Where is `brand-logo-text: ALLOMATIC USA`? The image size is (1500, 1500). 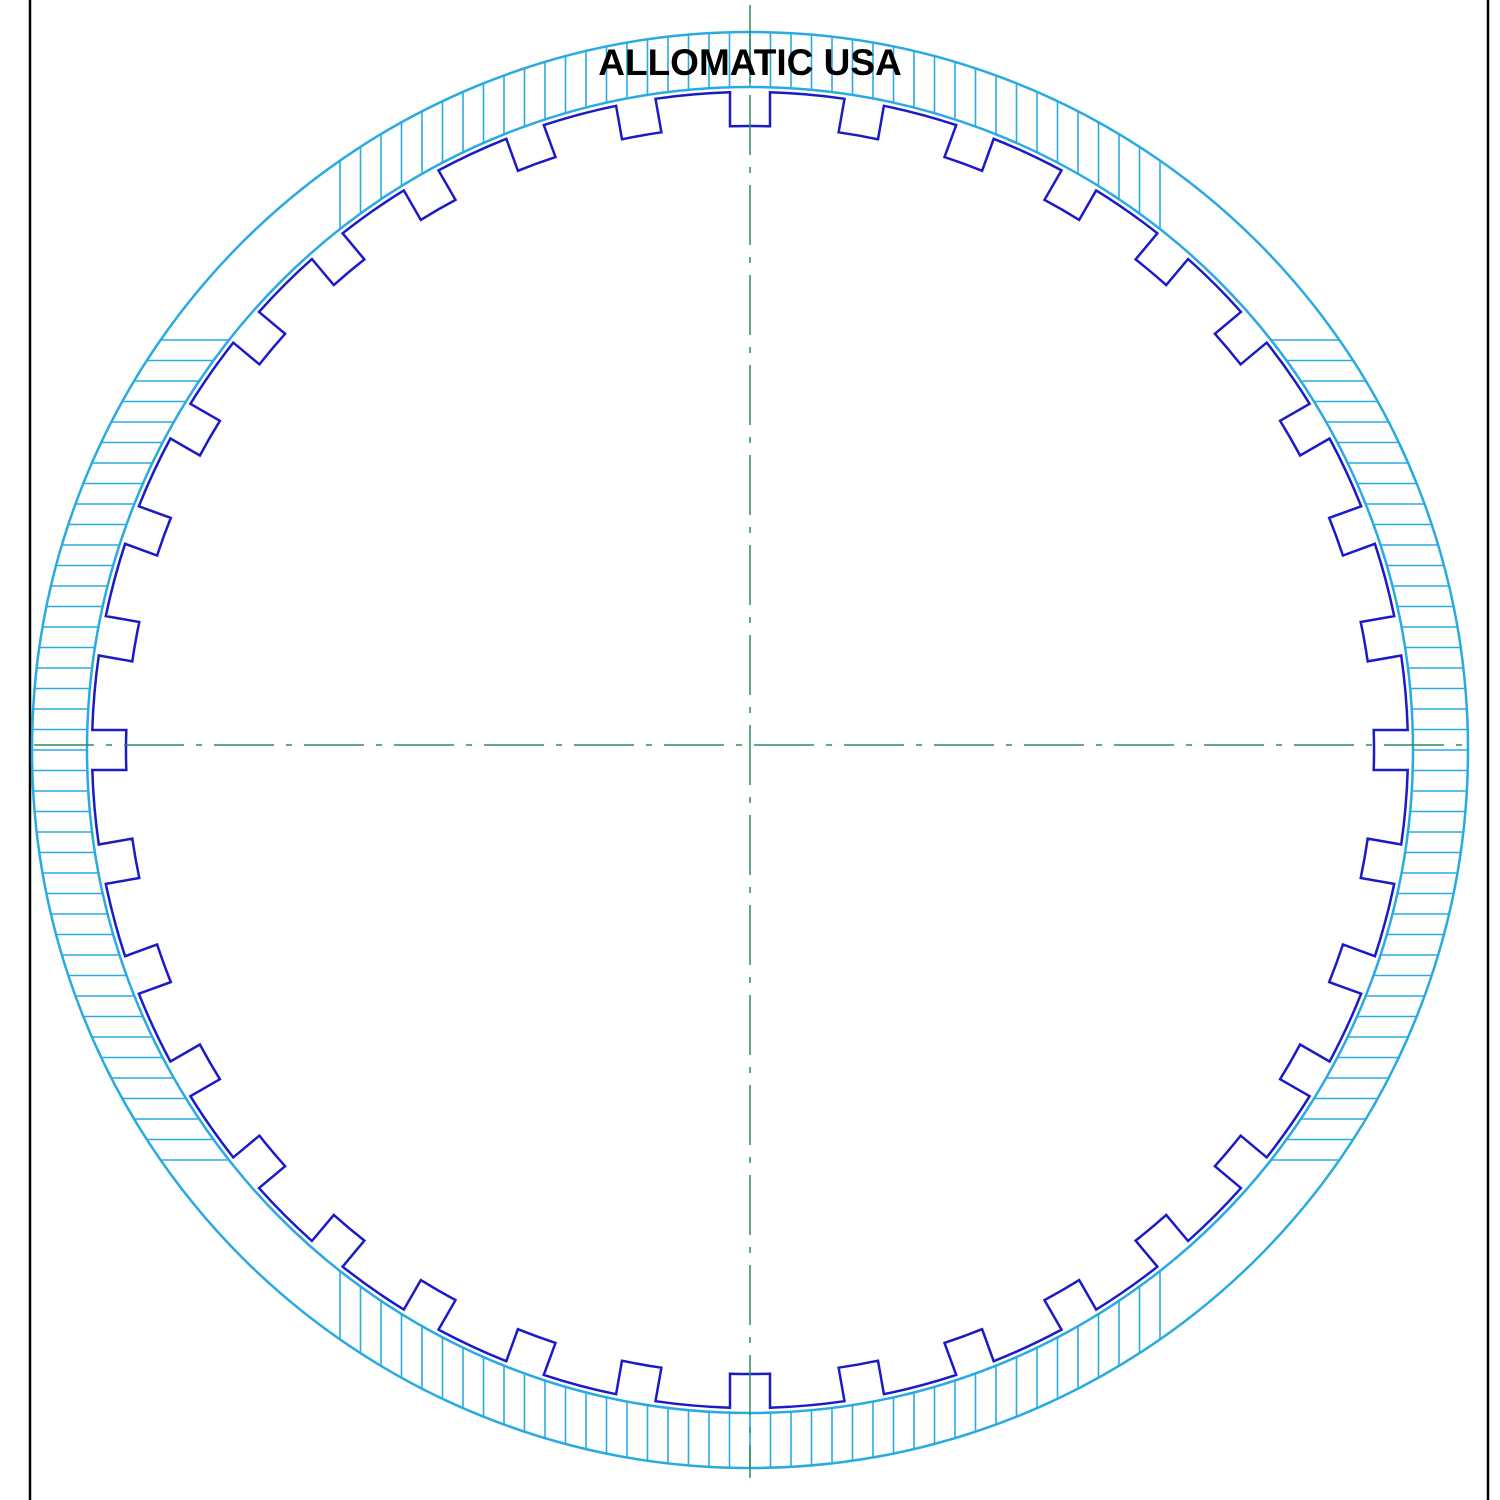 brand-logo-text: ALLOMATIC USA is located at coordinates (750, 62).